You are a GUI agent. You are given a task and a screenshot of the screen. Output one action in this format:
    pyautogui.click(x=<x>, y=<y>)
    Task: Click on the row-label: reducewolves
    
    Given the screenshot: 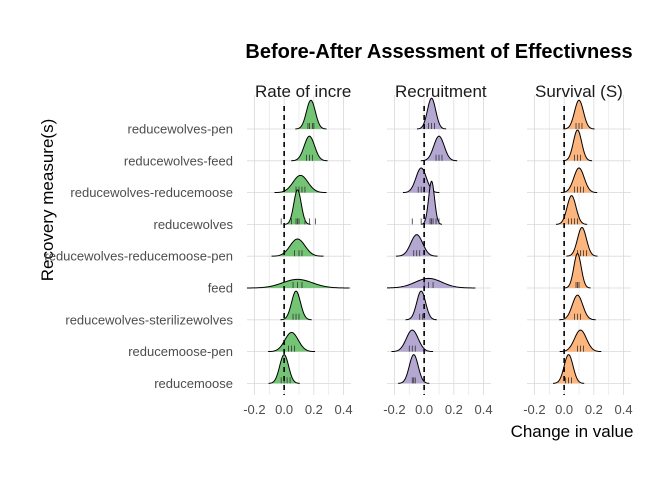 What is the action you would take?
    pyautogui.click(x=194, y=224)
    